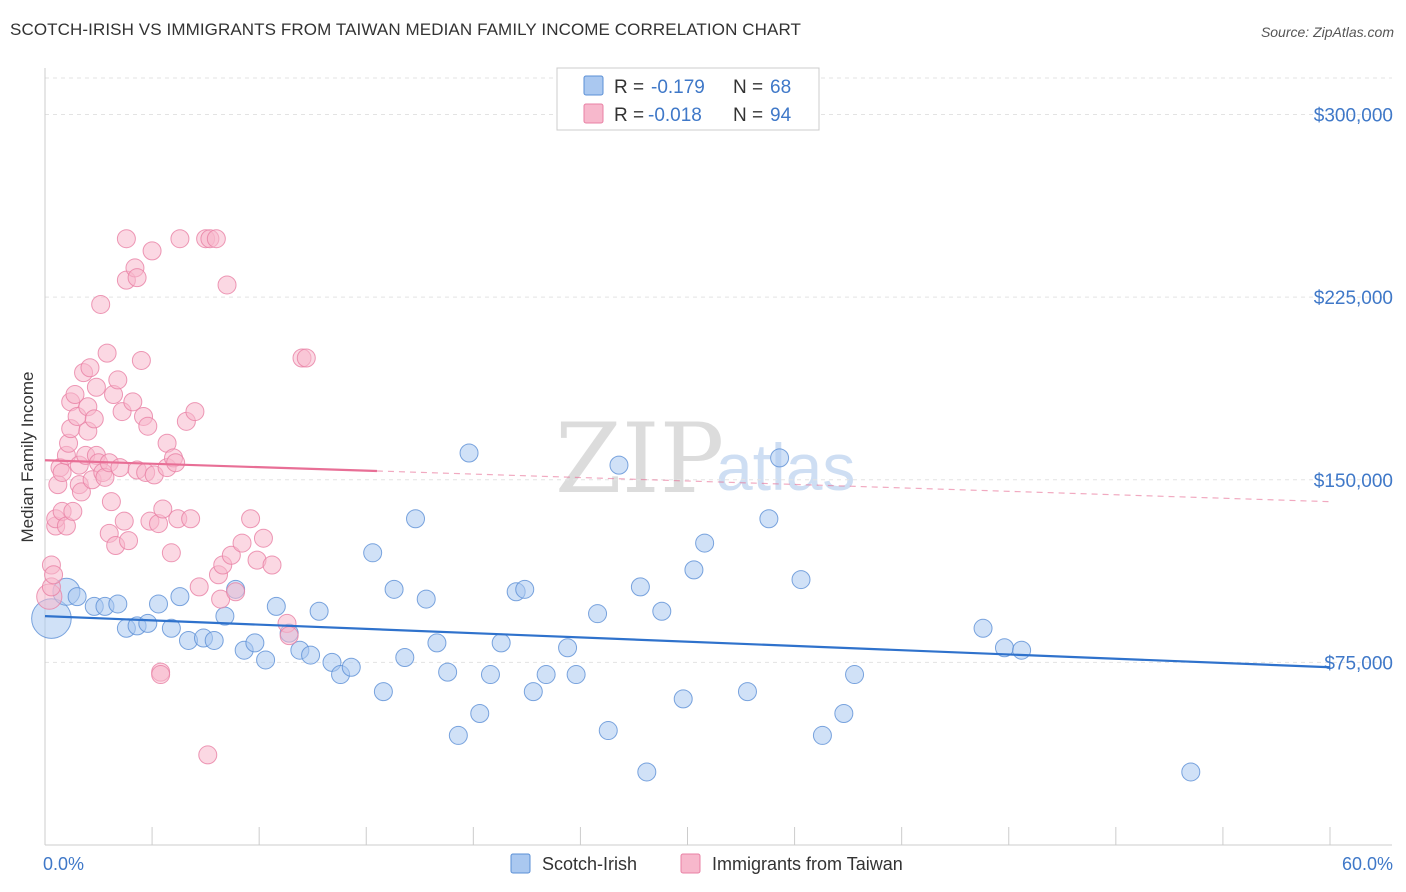 This screenshot has width=1406, height=892. Describe the element at coordinates (688, 99) in the screenshot. I see `correlation-legend: R = -0.179 N = 68 R = -0.018 N = 94` at that location.